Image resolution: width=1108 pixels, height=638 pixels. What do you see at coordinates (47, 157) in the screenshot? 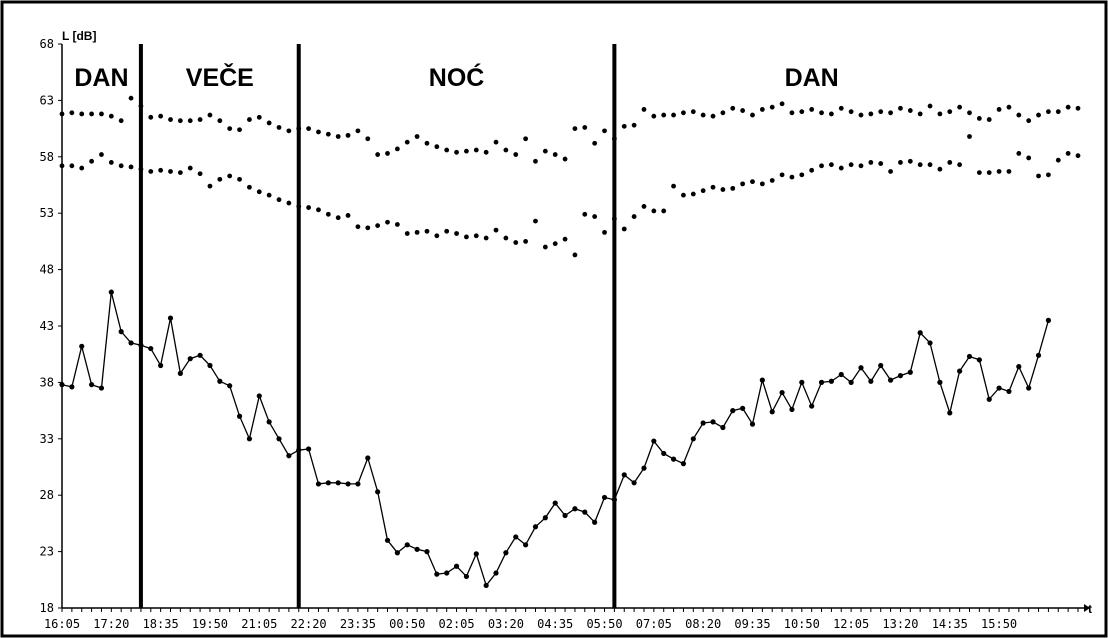
I see `y-tick-label: 58` at bounding box center [47, 157].